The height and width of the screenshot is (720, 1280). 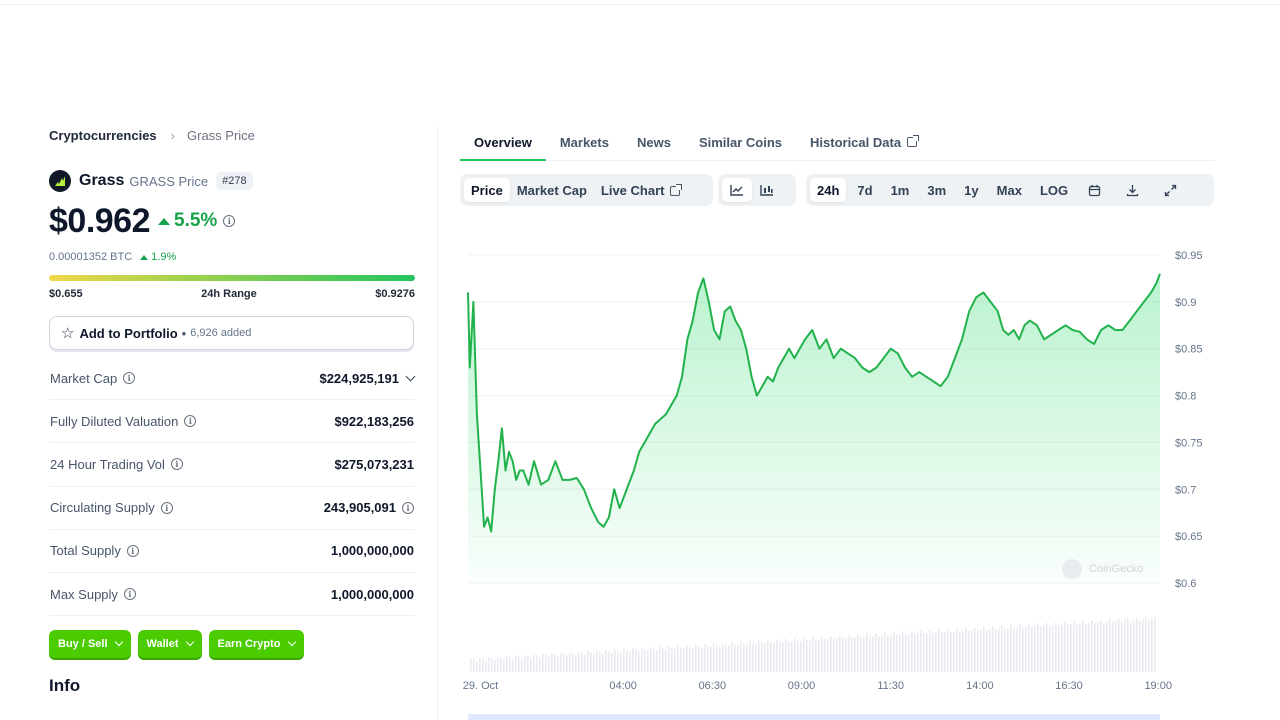 What do you see at coordinates (487, 190) in the screenshot?
I see `chart-type-price: Price` at bounding box center [487, 190].